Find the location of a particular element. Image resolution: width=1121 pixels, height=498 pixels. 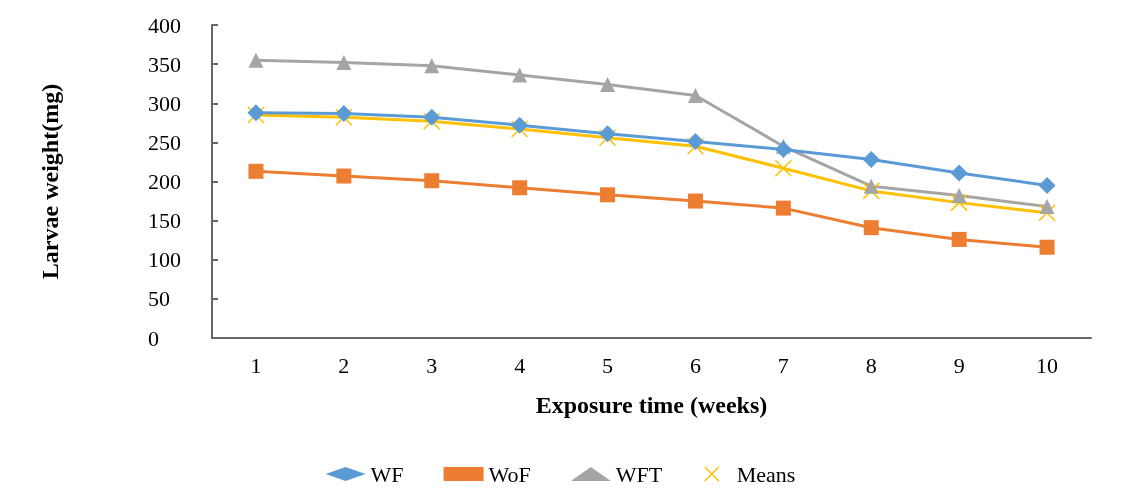

legend-label: Means is located at coordinates (766, 474).